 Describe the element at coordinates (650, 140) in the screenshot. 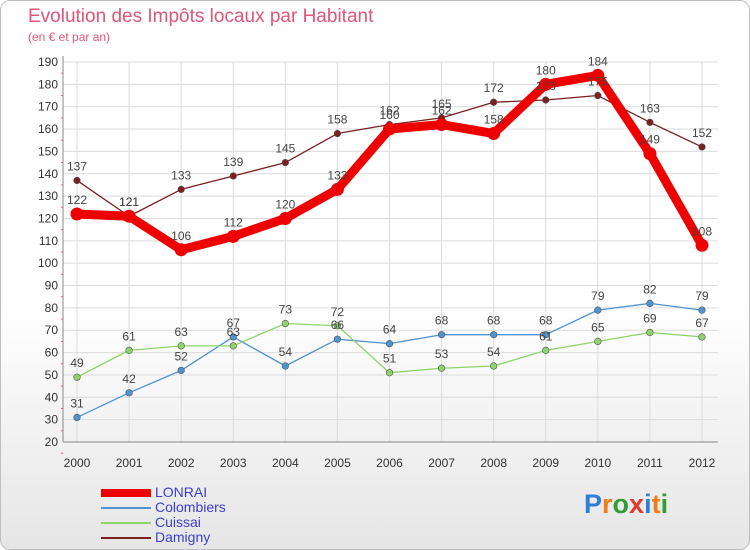

I see `data-label: 149` at that location.